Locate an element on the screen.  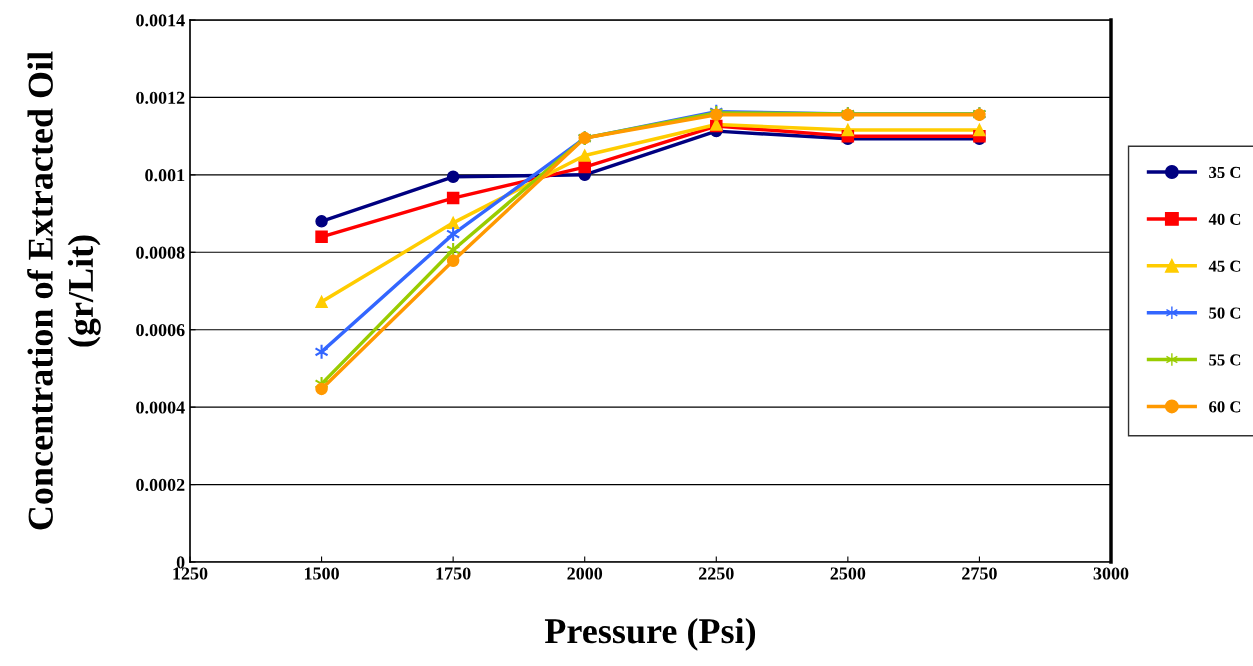
x-axis-title: Pressure (Psi) is located at coordinates (650, 634).